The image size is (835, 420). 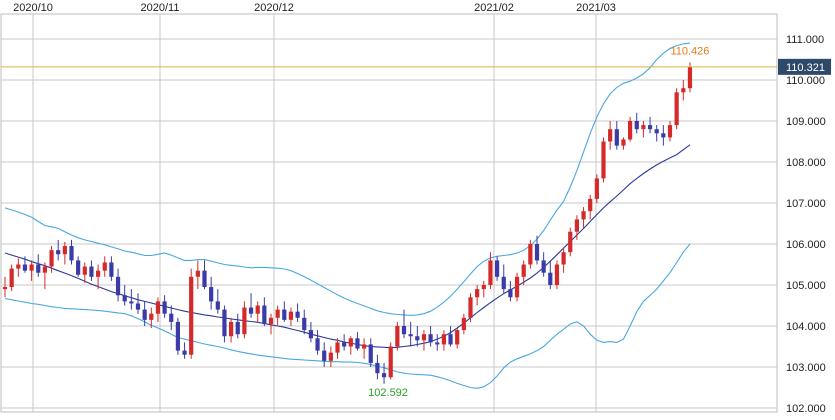 What do you see at coordinates (274, 8) in the screenshot?
I see `x-tick-label: 2020/12` at bounding box center [274, 8].